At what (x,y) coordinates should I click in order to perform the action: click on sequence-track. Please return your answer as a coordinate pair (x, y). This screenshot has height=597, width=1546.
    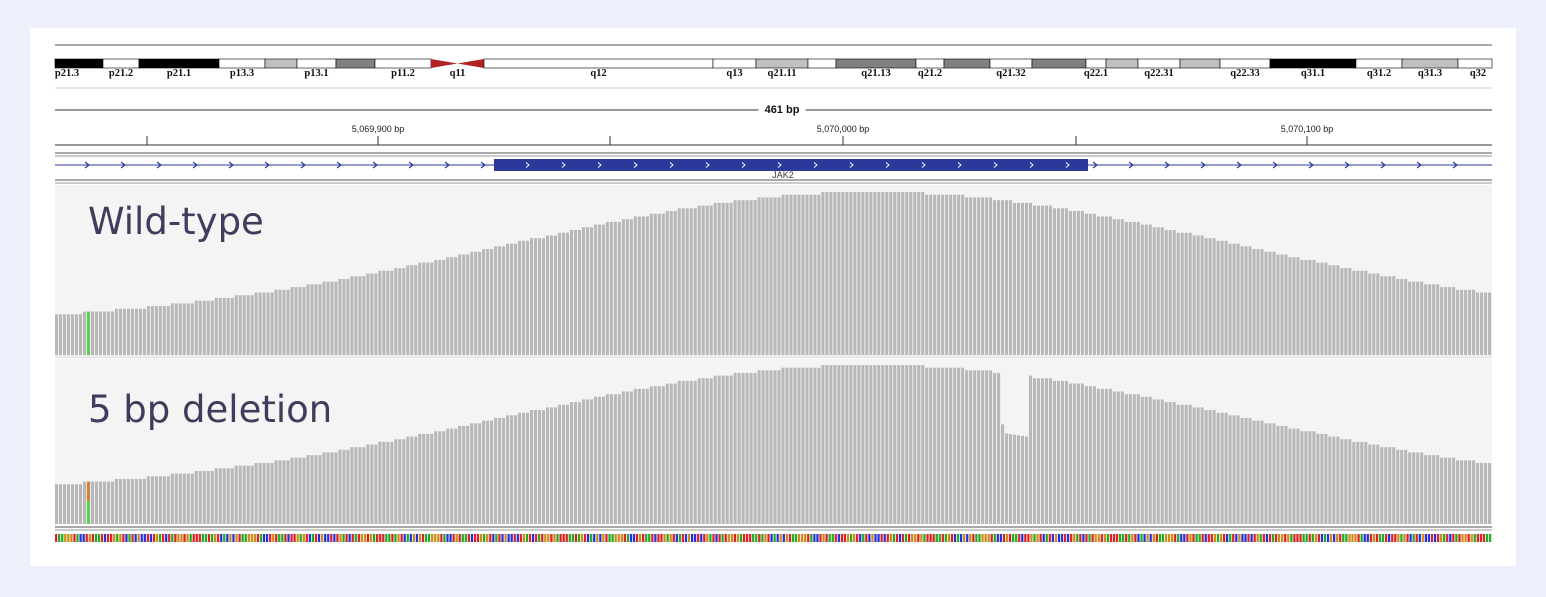
    Looking at the image, I should click on (773, 538).